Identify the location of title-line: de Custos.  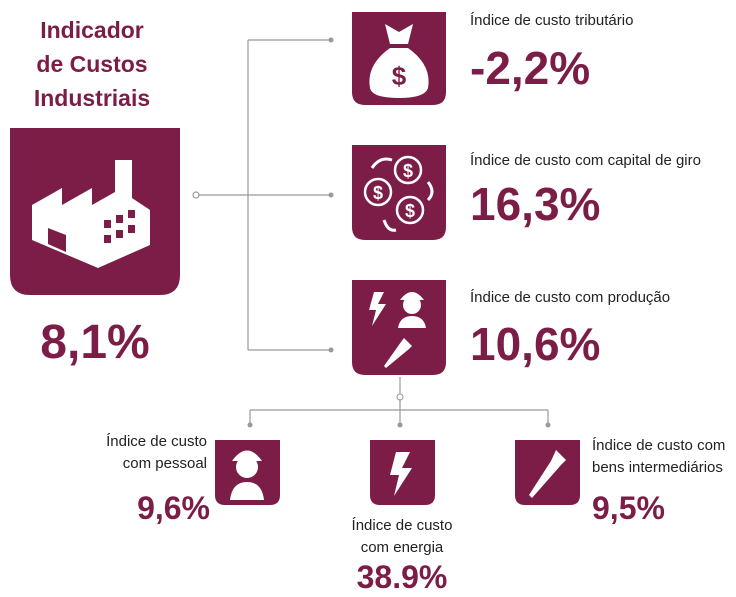
(91, 64).